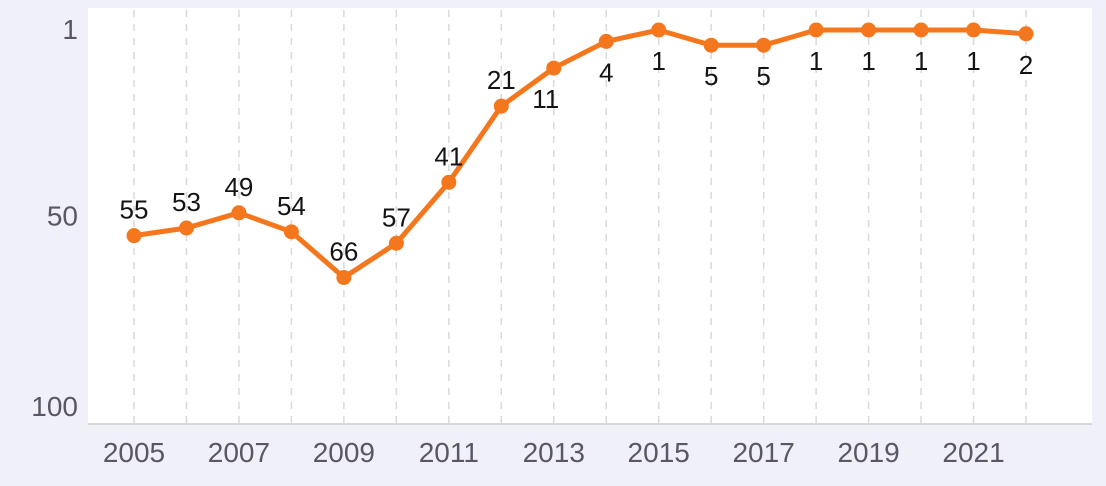 The width and height of the screenshot is (1106, 486). What do you see at coordinates (291, 206) in the screenshot?
I see `data-label: 54` at bounding box center [291, 206].